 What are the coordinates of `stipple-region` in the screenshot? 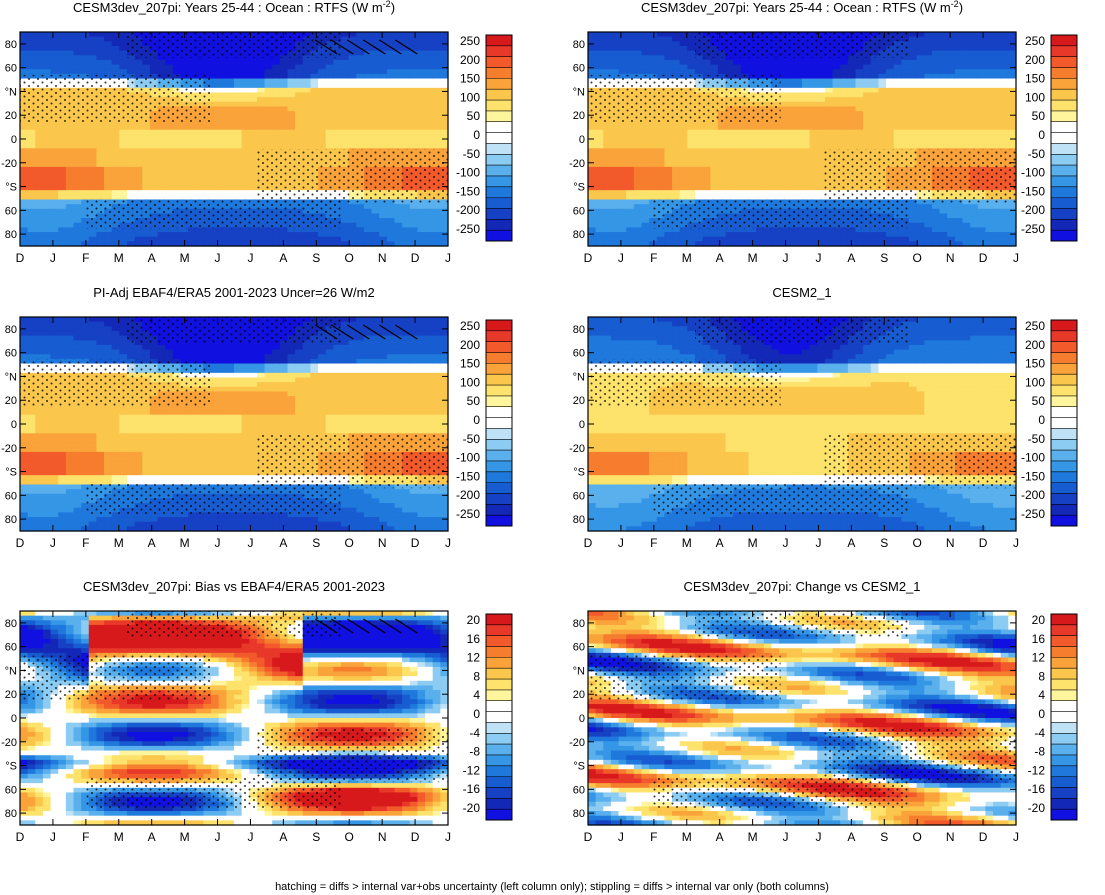 It's located at (351, 176).